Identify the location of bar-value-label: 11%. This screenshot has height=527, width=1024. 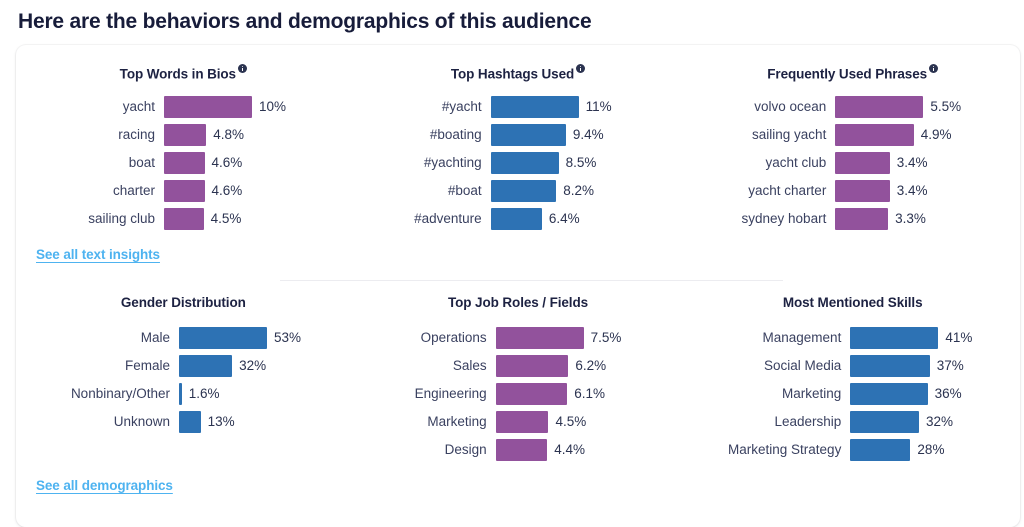
(598, 106).